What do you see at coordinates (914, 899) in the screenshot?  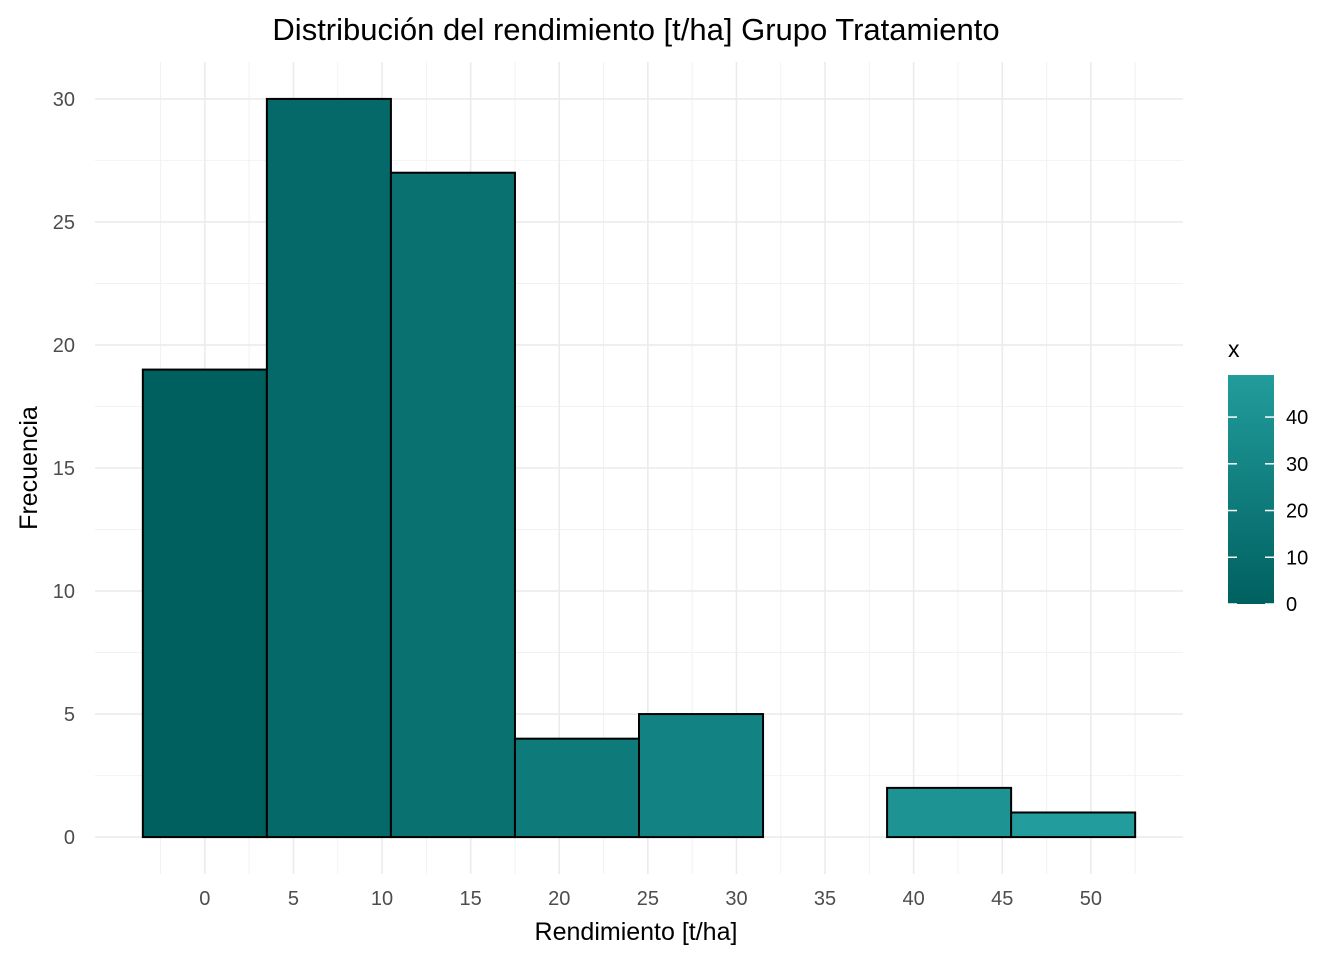 I see `x-tick-label: 40` at bounding box center [914, 899].